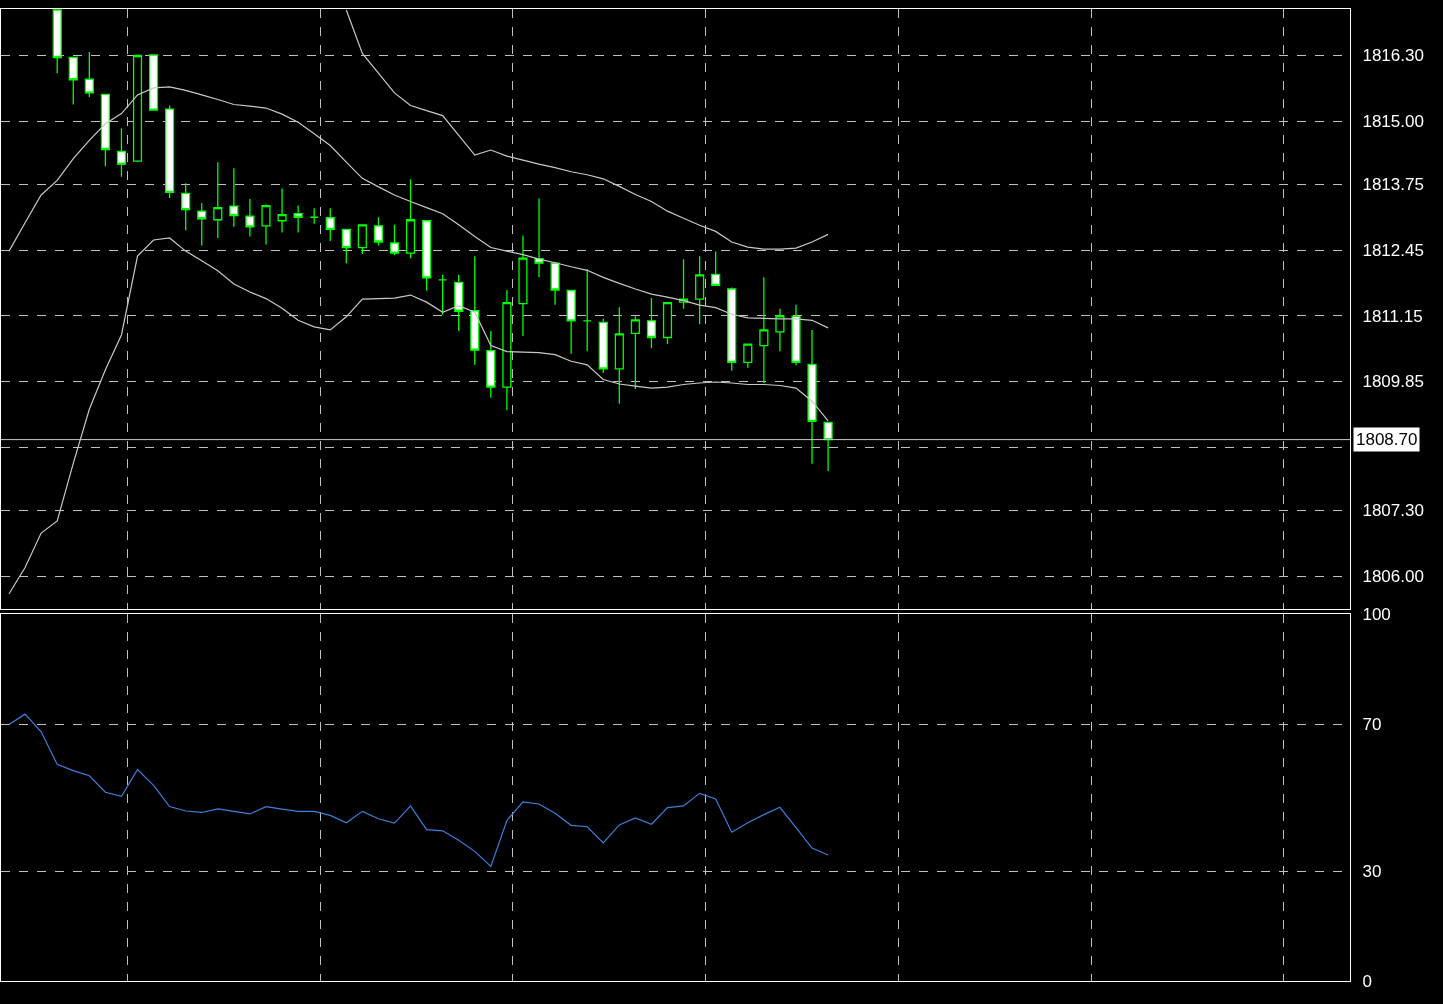 The image size is (1443, 1004). Describe the element at coordinates (1393, 122) in the screenshot. I see `y-tick-label: 1815.00` at that location.